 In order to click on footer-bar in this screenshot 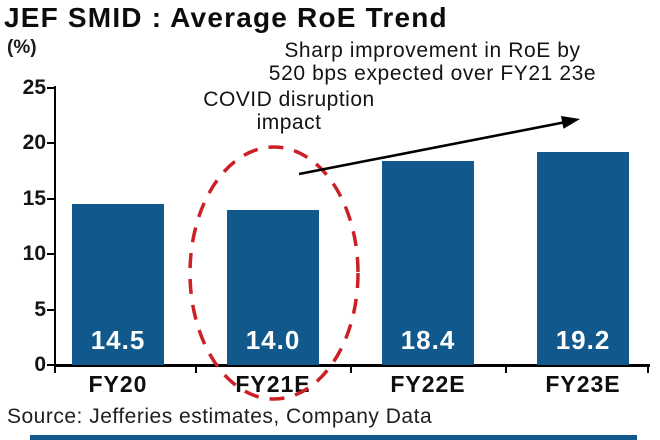, I will do `click(333, 437)`.